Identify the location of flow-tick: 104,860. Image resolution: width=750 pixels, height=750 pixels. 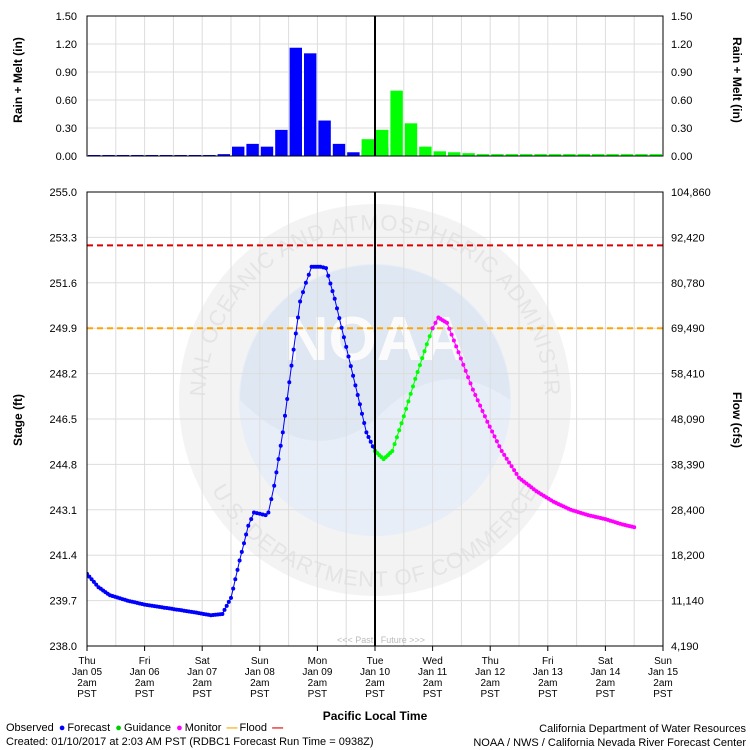
(691, 193).